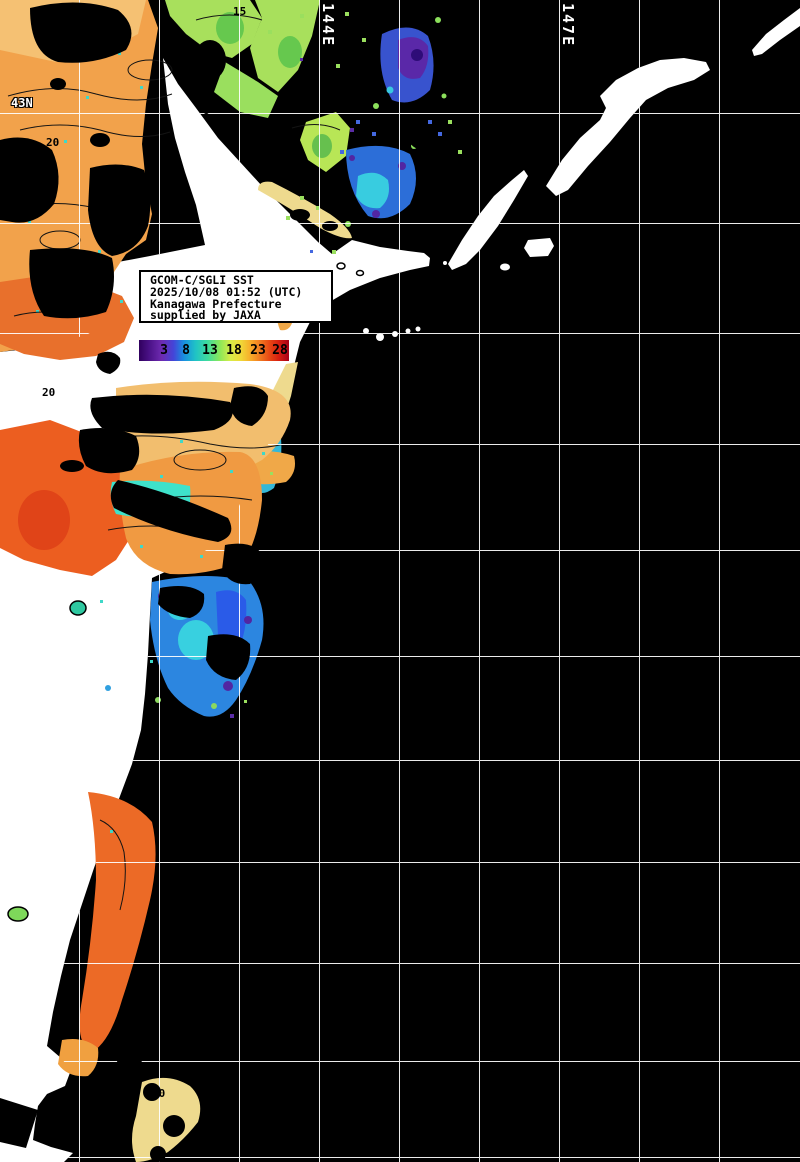 The image size is (800, 1162). I want to click on sst-colorbar: 3 8 13 18 23 28, so click(214, 350).